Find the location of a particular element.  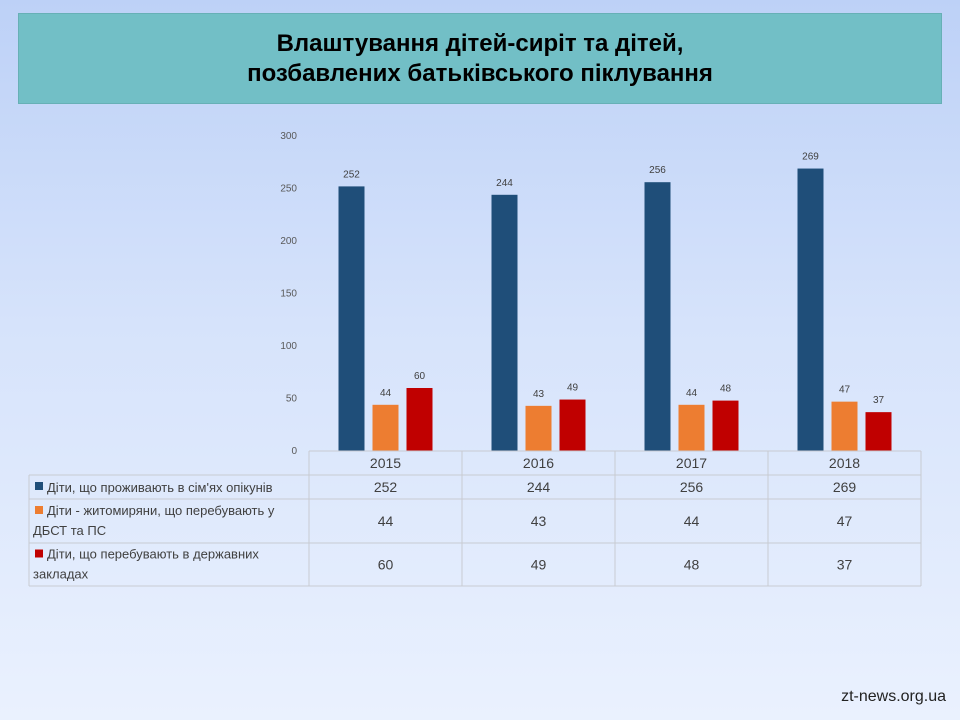

x-tick-label: 2017 is located at coordinates (691, 463).